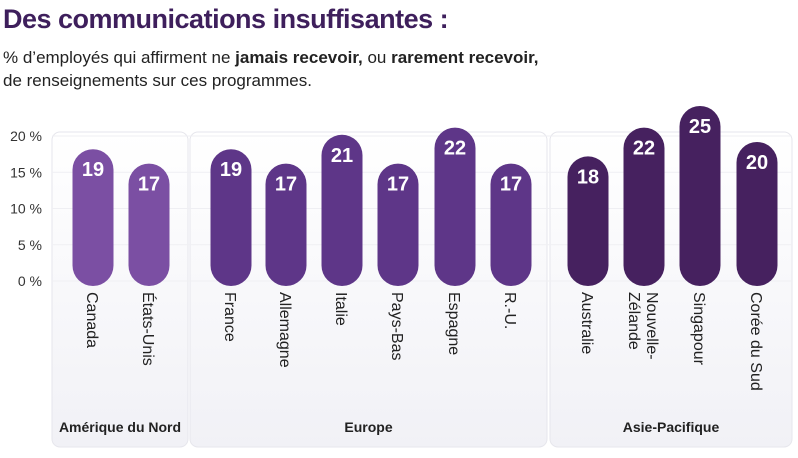 The image size is (798, 458). I want to click on category-label: Pays-Bas, so click(396, 326).